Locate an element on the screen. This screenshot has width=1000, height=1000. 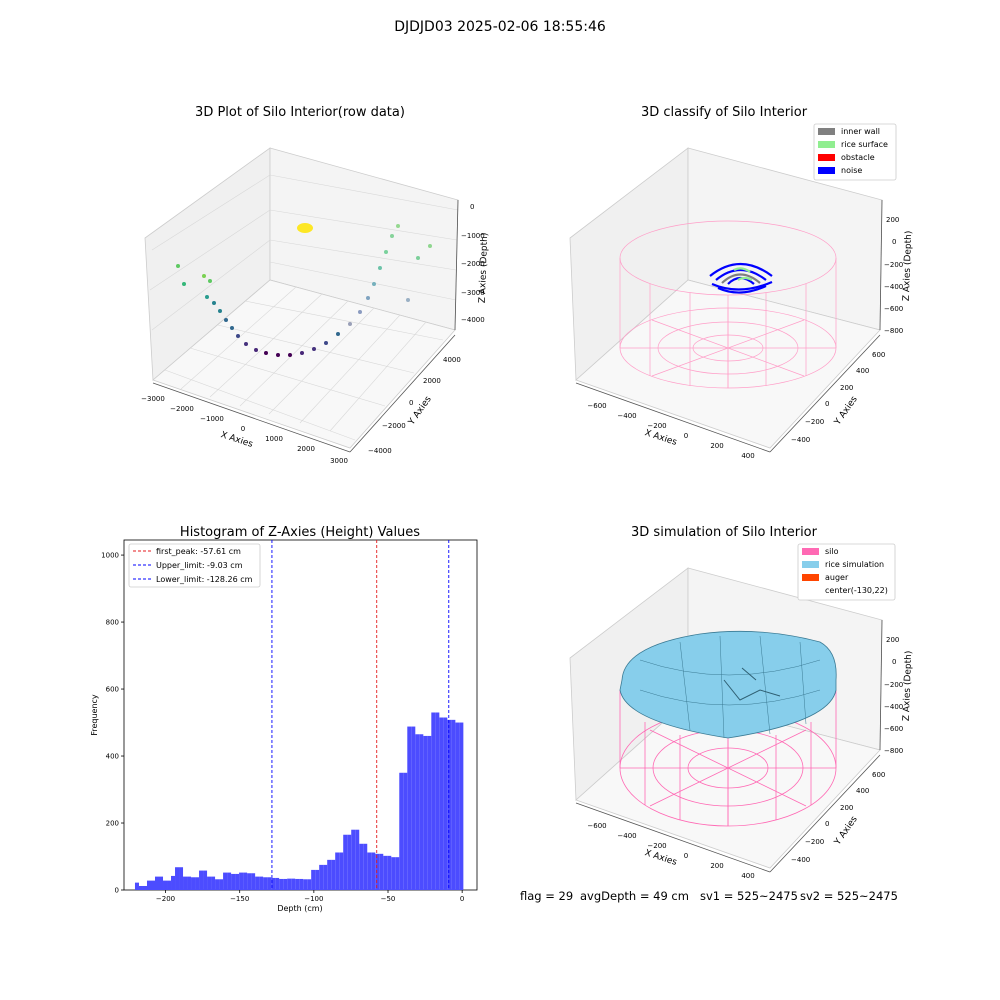
histogram-xtick-label: −150 is located at coordinates (239, 899).